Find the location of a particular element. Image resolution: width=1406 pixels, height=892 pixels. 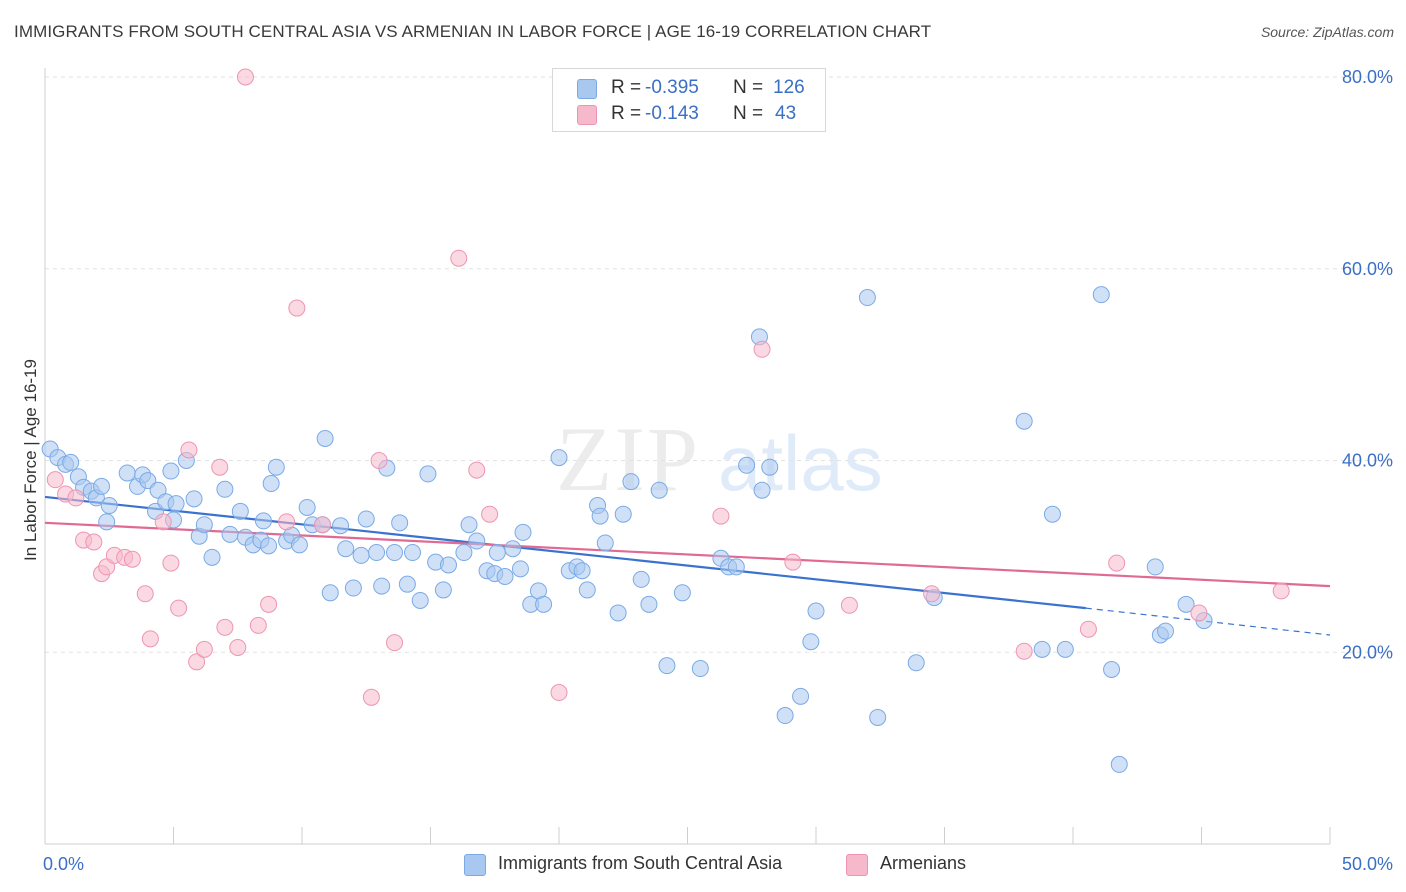

legend-n-value: 126 is located at coordinates (789, 87).